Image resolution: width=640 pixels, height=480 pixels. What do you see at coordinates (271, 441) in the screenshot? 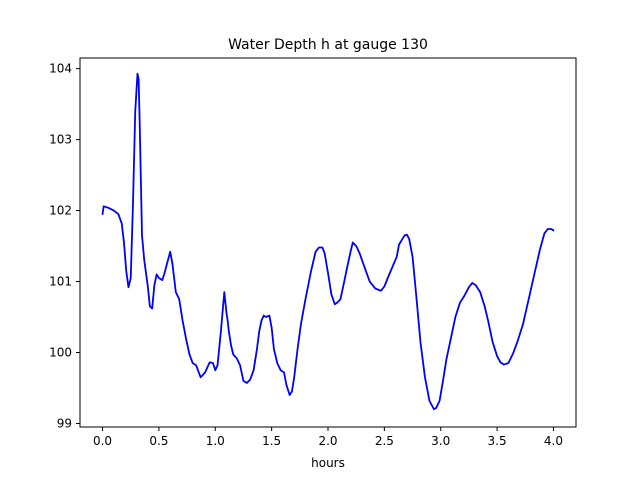
I see `x-tick-label: 1.5` at bounding box center [271, 441].